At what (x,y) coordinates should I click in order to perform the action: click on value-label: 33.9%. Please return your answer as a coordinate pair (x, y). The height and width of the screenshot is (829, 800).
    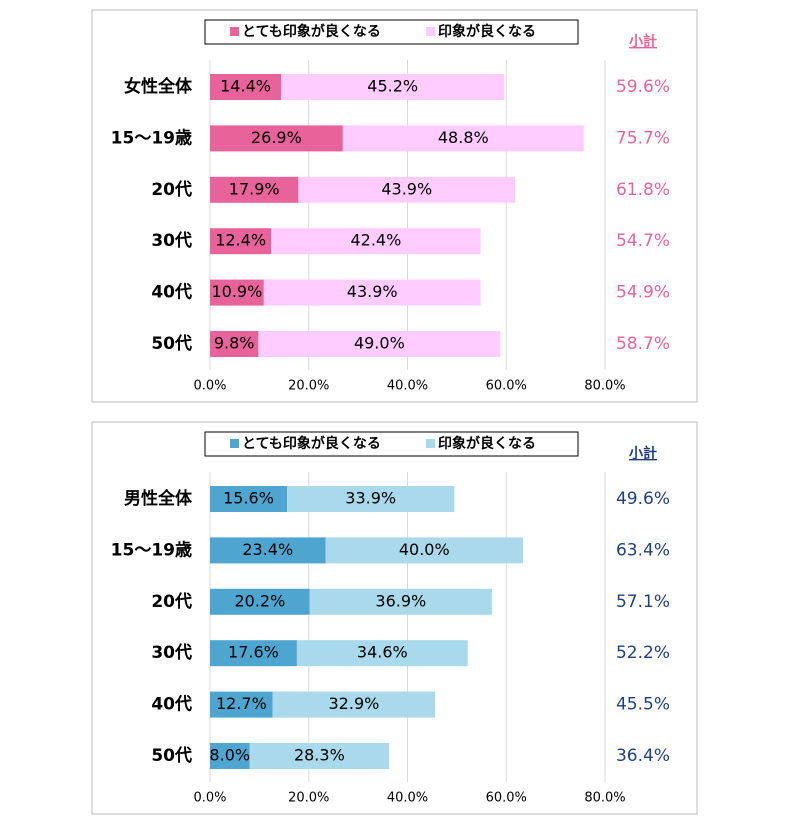
    Looking at the image, I should click on (370, 498).